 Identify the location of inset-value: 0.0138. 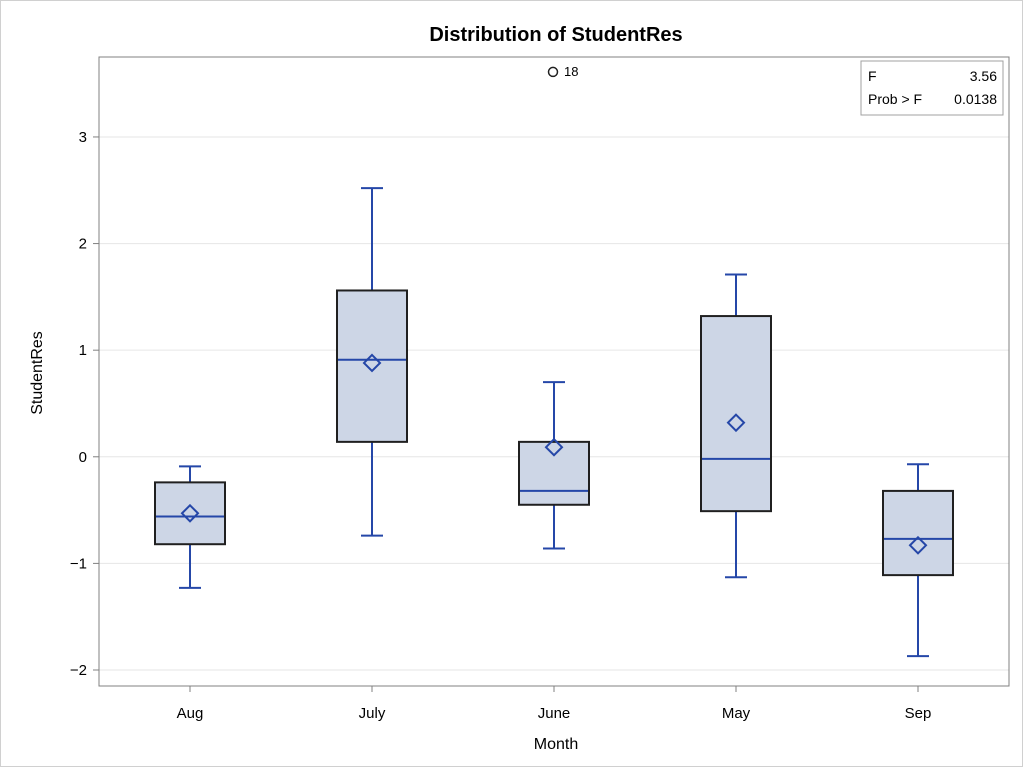
(975, 99).